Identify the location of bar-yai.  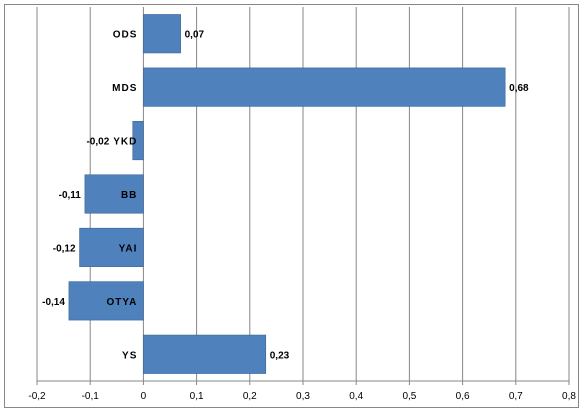
(111, 247).